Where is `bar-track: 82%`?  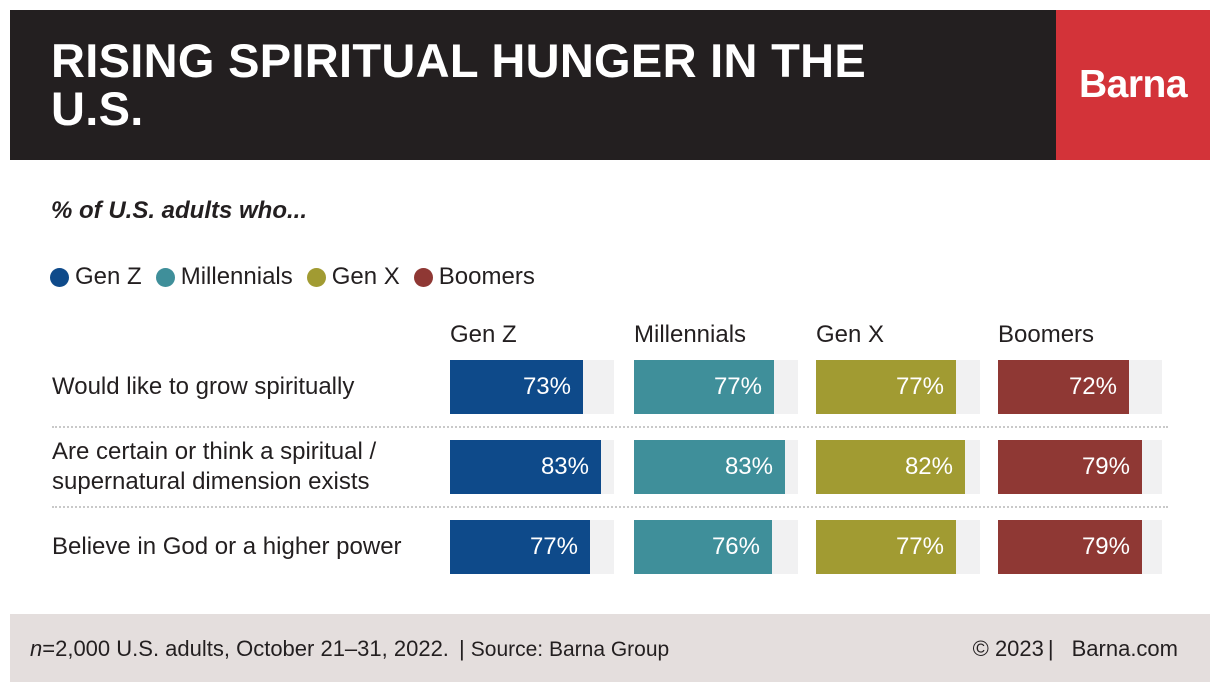
bar-track: 82% is located at coordinates (898, 467).